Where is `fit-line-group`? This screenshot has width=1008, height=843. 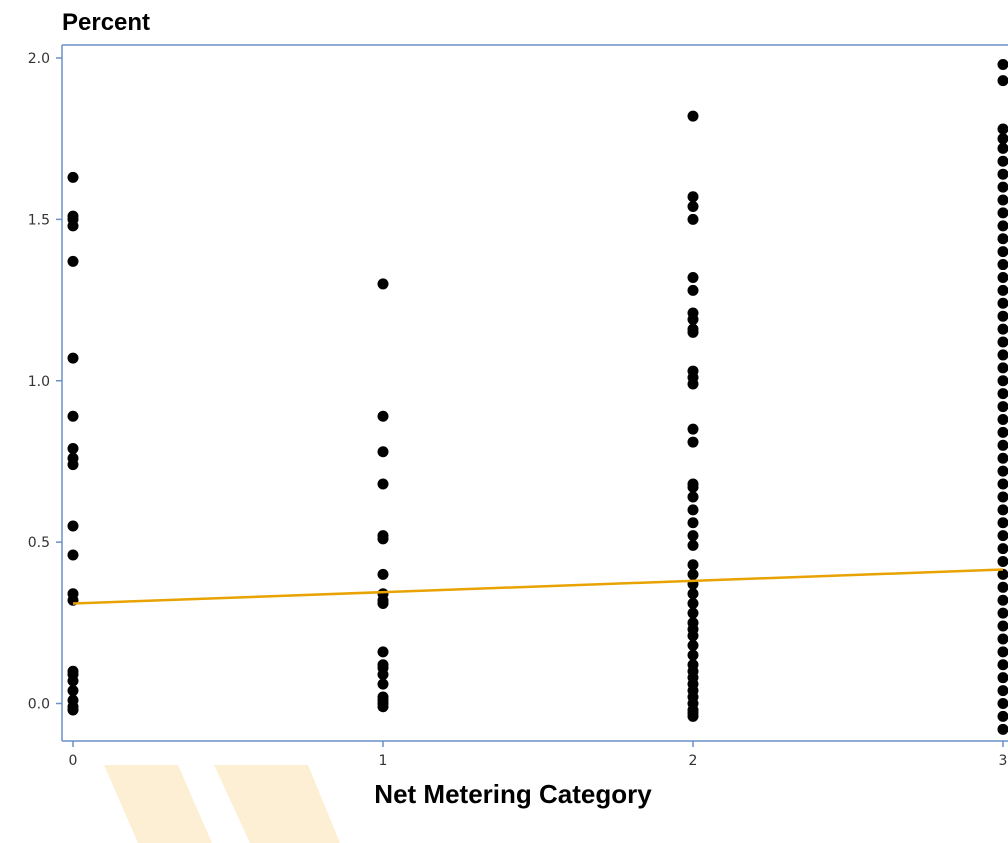 fit-line-group is located at coordinates (538, 587).